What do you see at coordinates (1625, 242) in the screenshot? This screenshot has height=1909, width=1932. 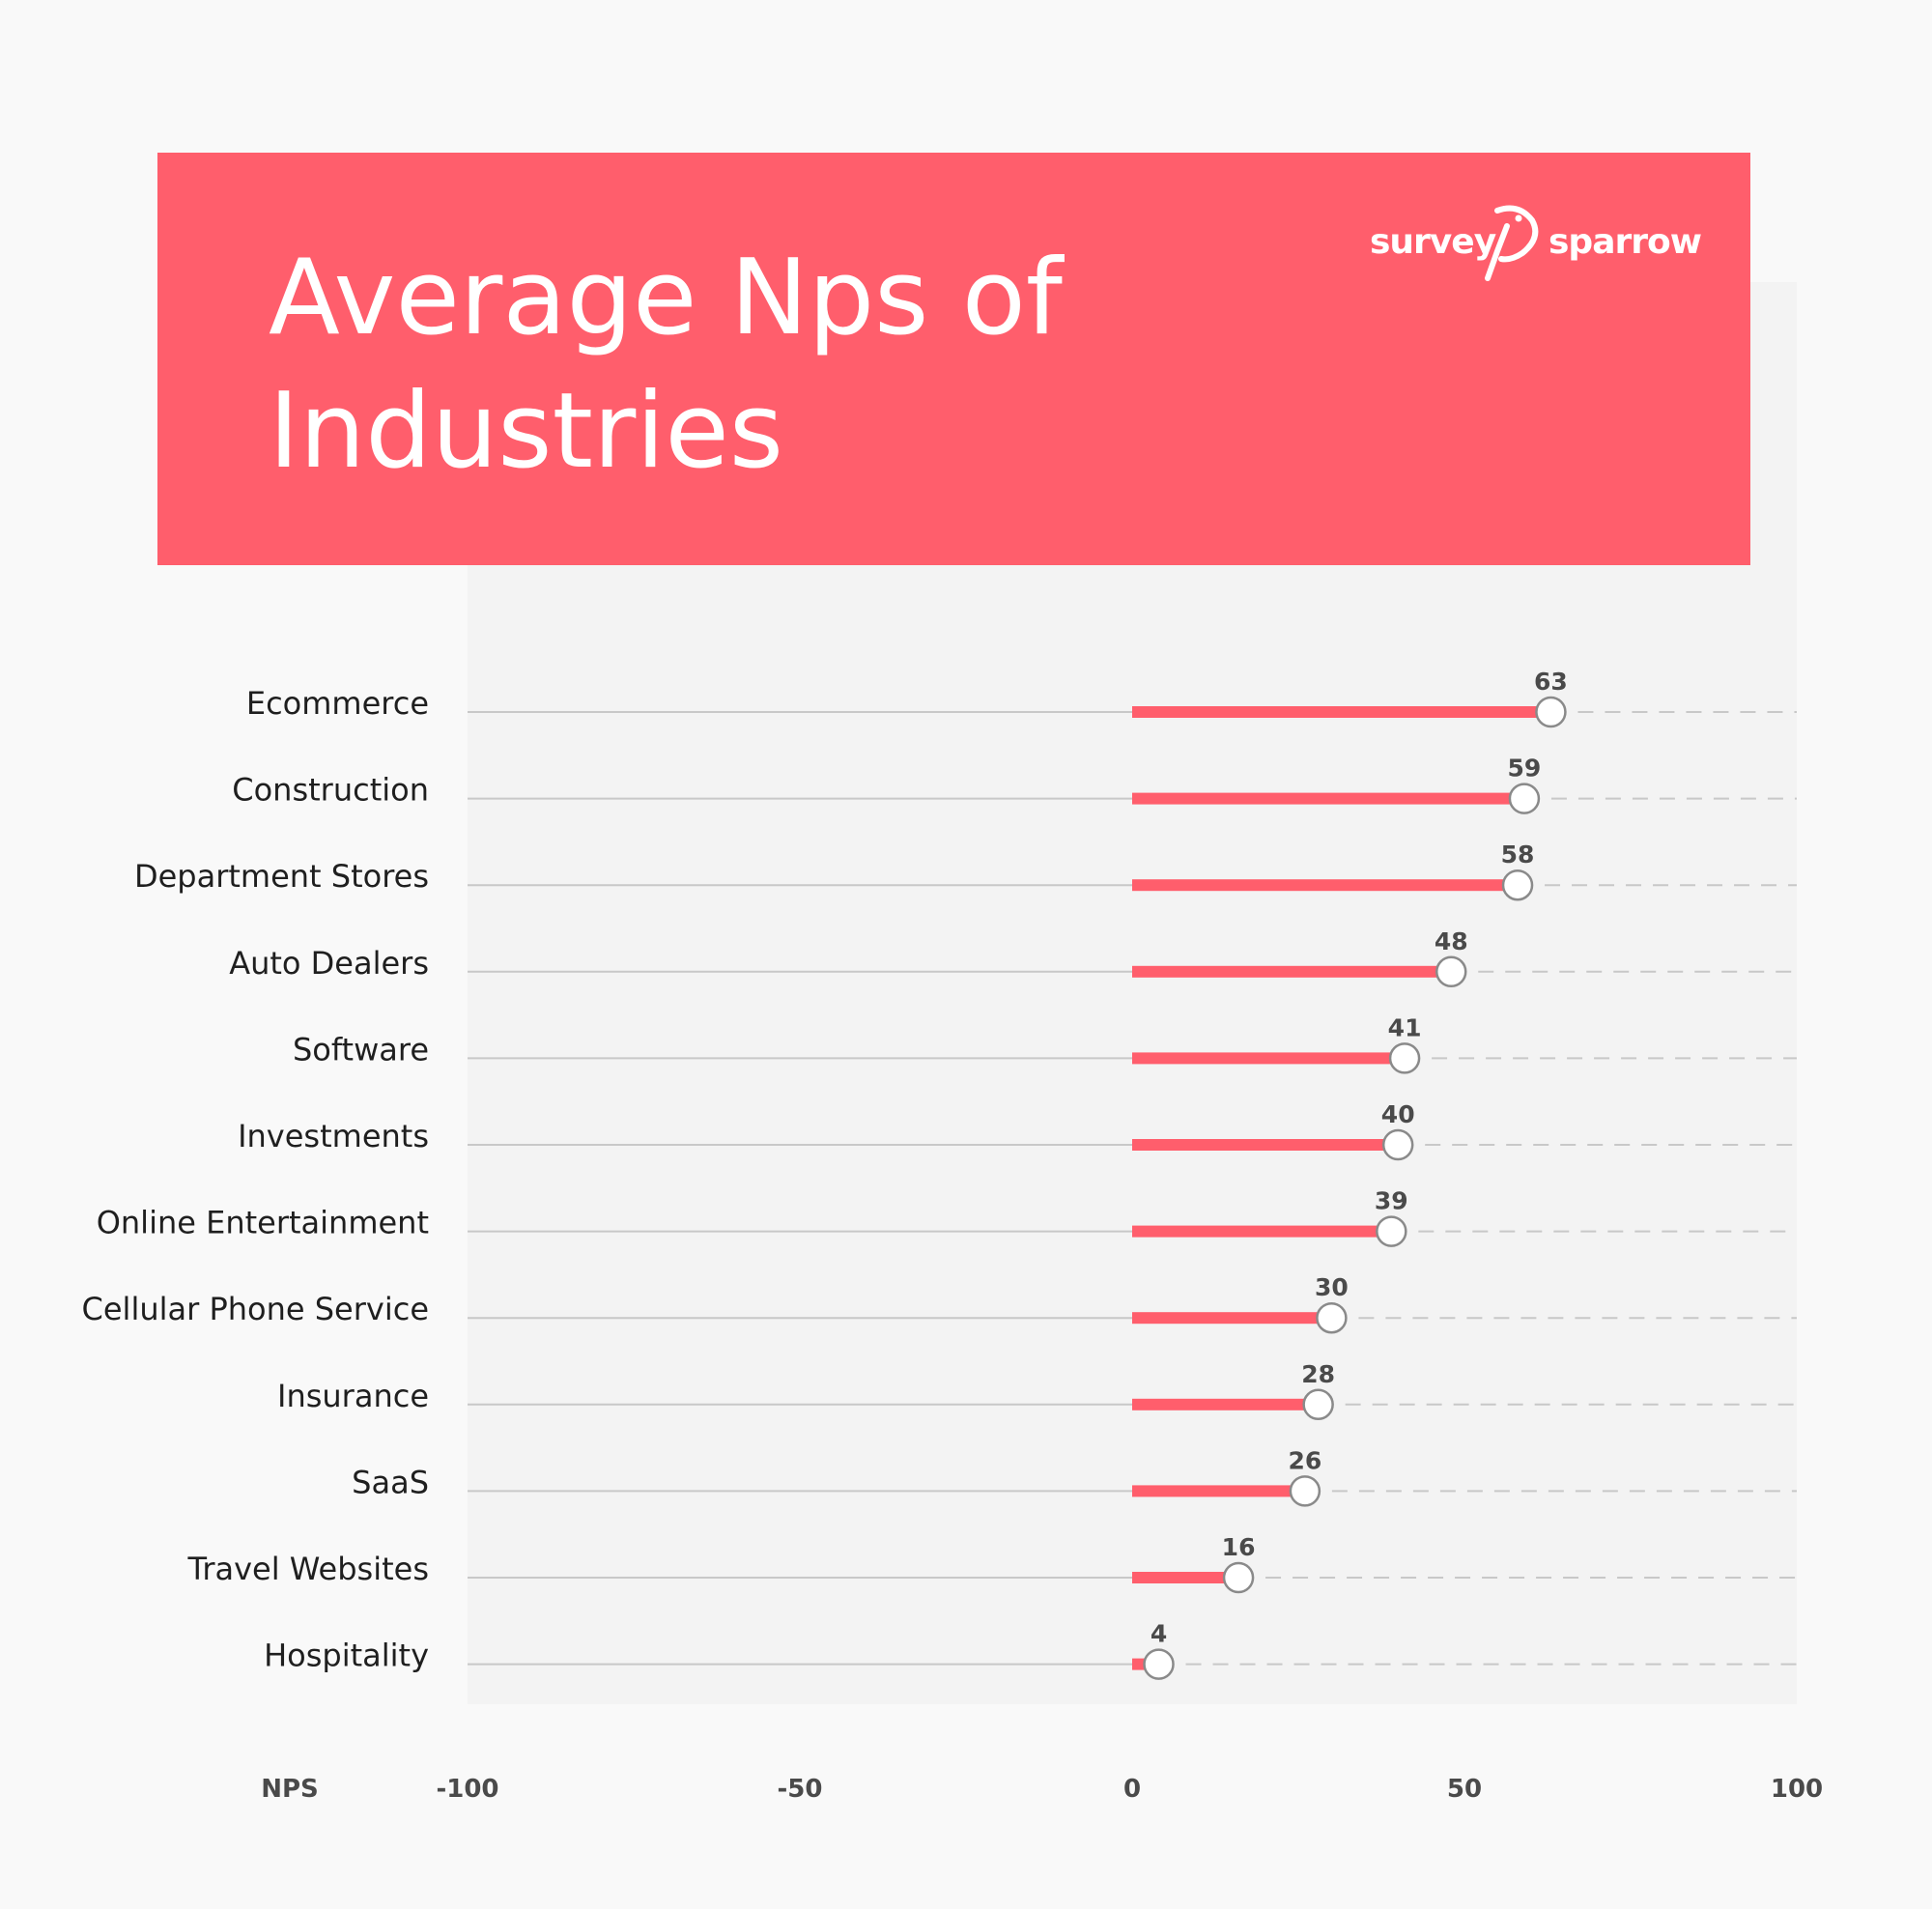 I see `logo-text-sparrow: sparrow` at bounding box center [1625, 242].